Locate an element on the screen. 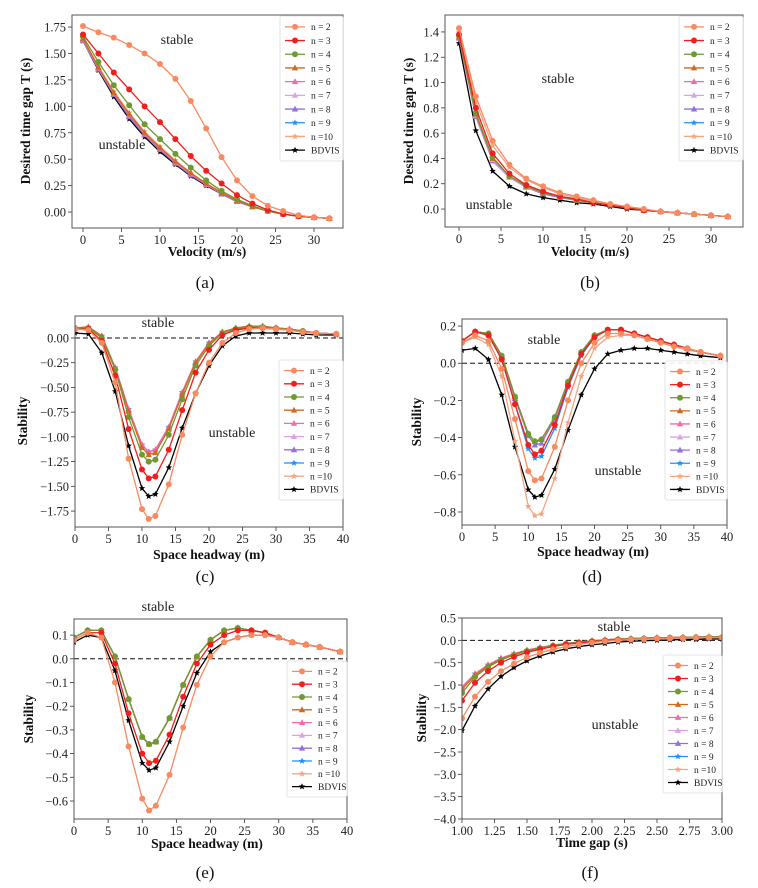 Image resolution: width=758 pixels, height=888 pixels. region-annotation-unstable: unstable is located at coordinates (122, 145).